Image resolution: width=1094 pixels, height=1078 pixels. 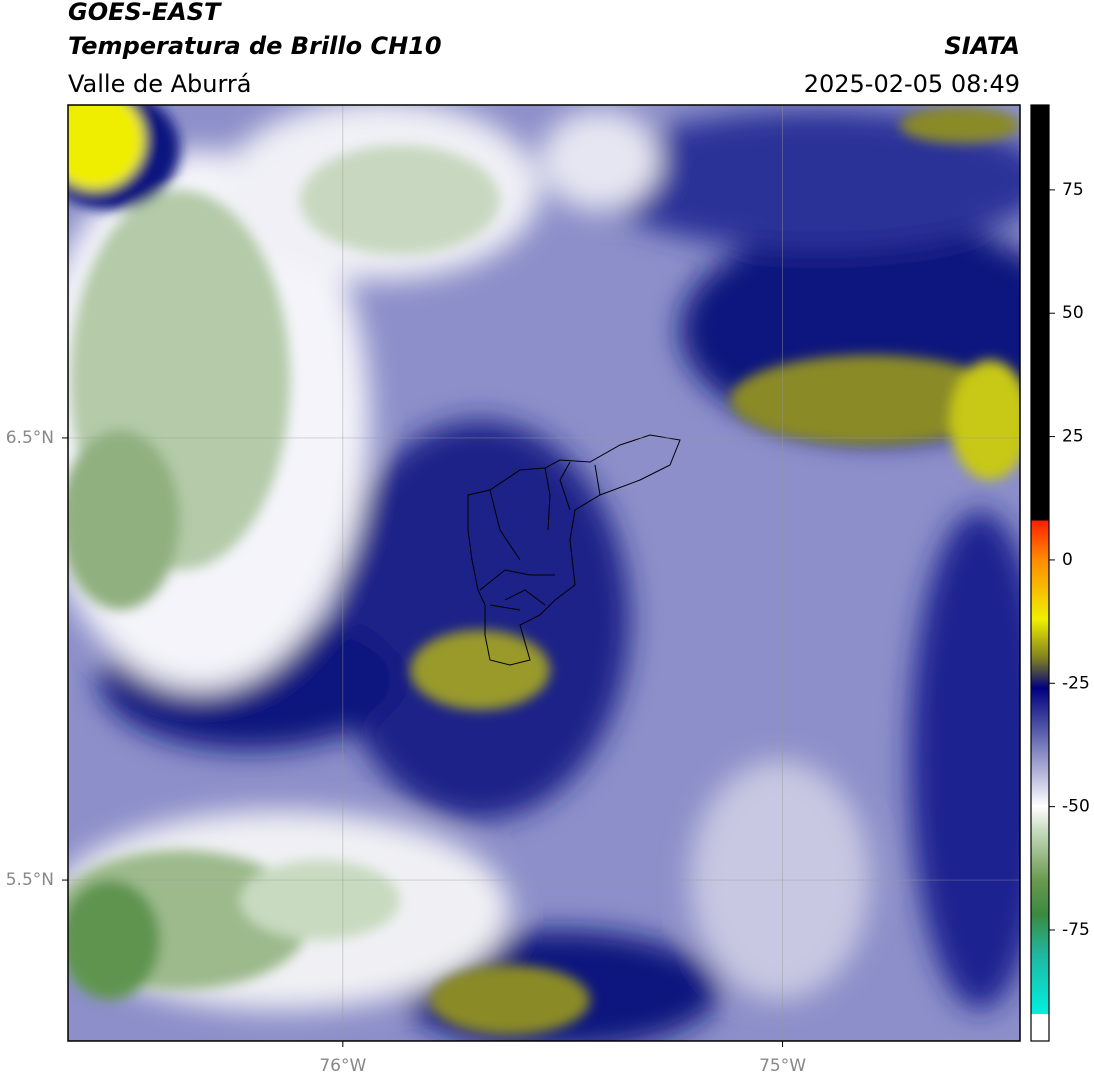 I want to click on colorbar-tick-label: 50, so click(x=1073, y=313).